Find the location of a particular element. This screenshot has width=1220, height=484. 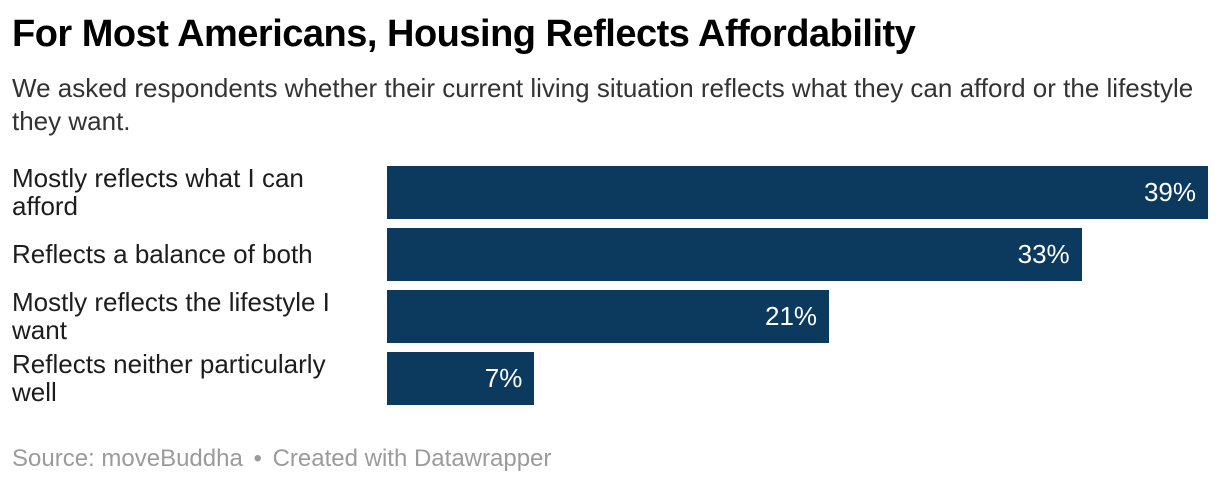

bar-value-label: 7% is located at coordinates (503, 377).